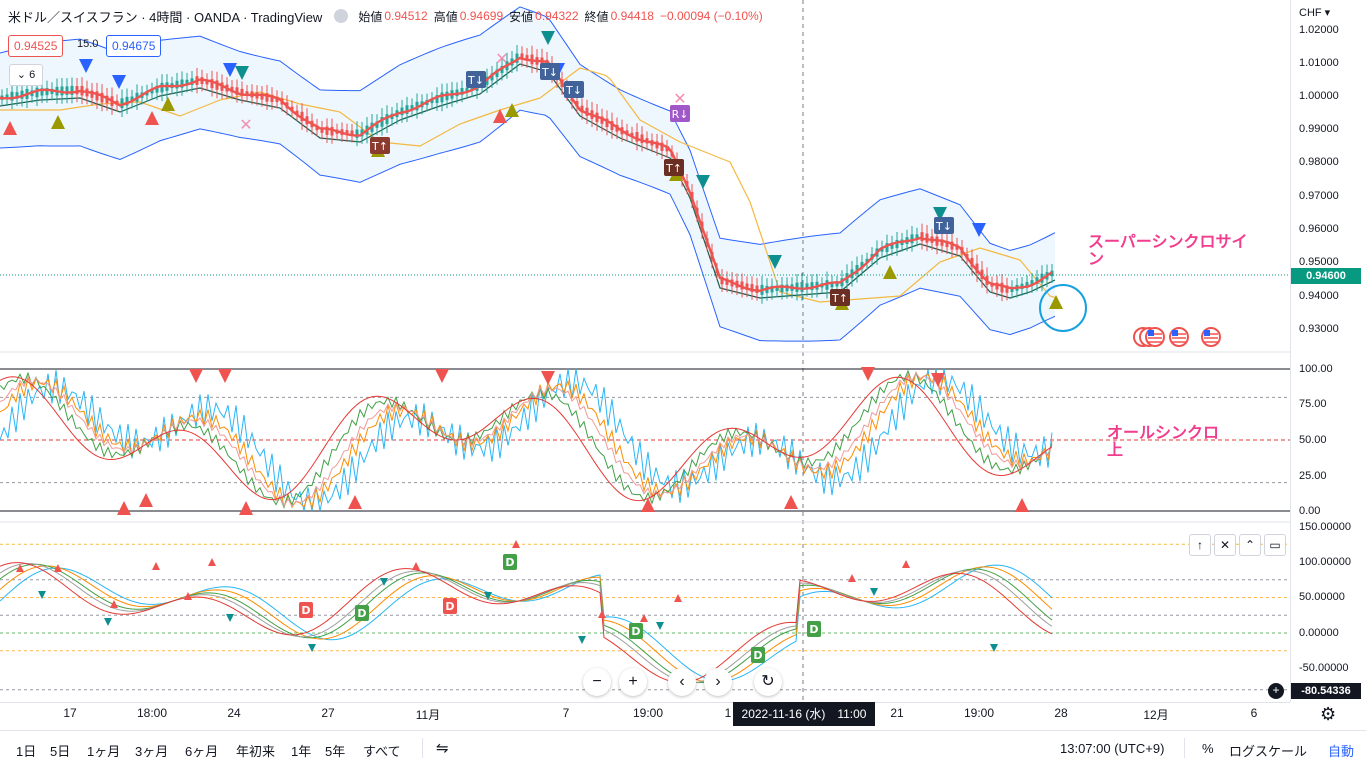 This screenshot has height=769, width=1366. What do you see at coordinates (1208, 748) in the screenshot?
I see `percent-toggle: %` at bounding box center [1208, 748].